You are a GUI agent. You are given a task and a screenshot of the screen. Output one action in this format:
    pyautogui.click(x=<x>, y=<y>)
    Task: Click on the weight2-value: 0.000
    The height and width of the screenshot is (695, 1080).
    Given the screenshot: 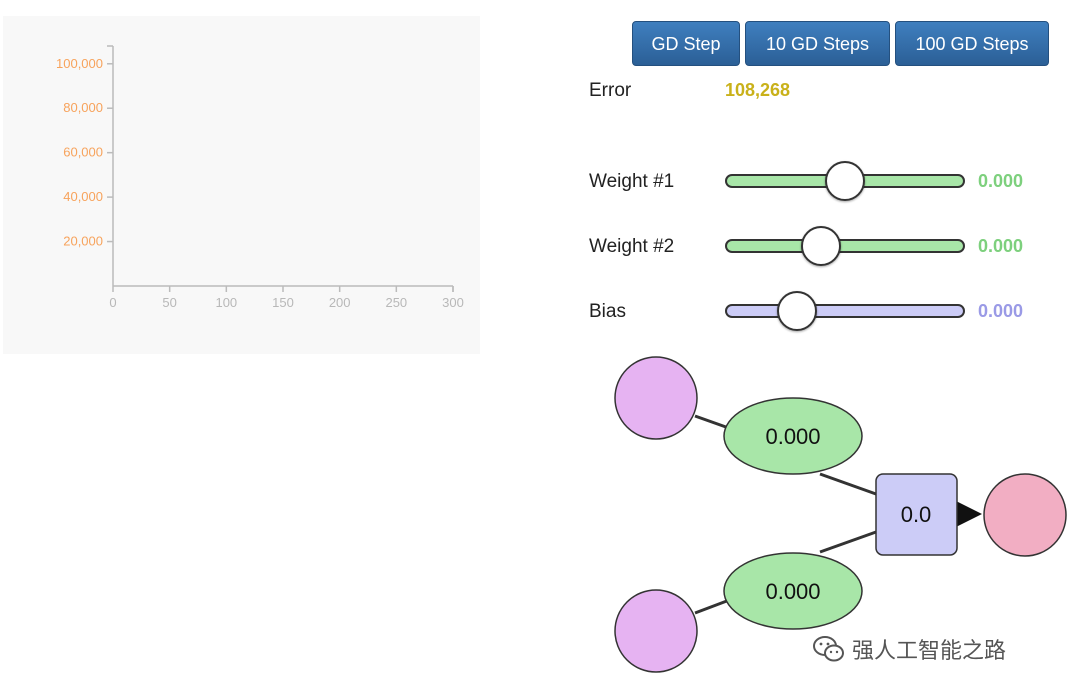 What is the action you would take?
    pyautogui.click(x=1001, y=246)
    